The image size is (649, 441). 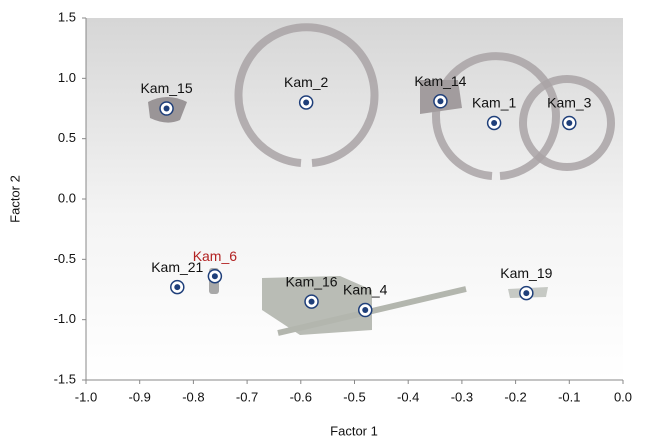 What do you see at coordinates (65, 318) in the screenshot?
I see `y-tick-label: -1.0` at bounding box center [65, 318].